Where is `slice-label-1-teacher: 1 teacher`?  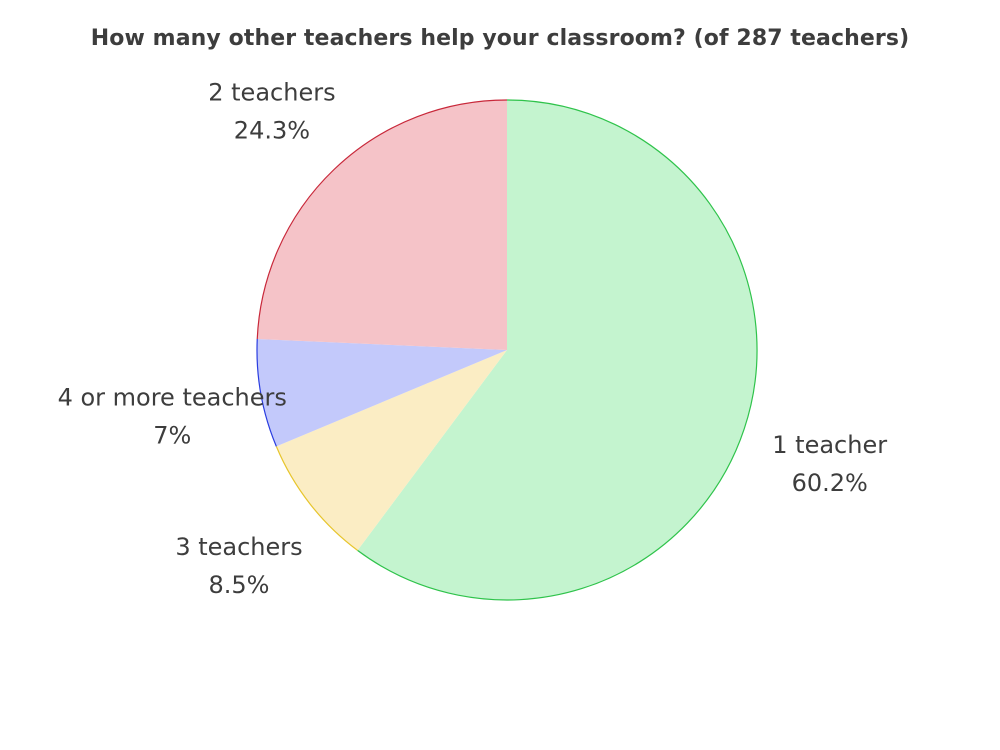 slice-label-1-teacher: 1 teacher is located at coordinates (829, 445).